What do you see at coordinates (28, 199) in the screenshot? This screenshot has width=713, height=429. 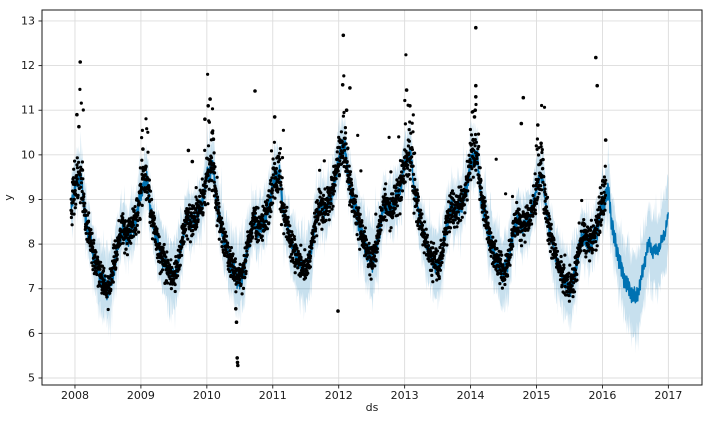 I see `y-tick-labels: 5 6 7 8 9 10 11 12 13` at bounding box center [28, 199].